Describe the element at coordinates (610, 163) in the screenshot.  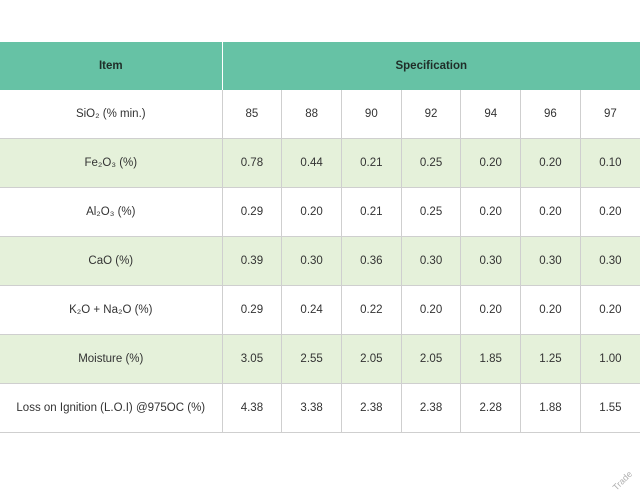
I see `spec-value-cell: 0.10` at that location.